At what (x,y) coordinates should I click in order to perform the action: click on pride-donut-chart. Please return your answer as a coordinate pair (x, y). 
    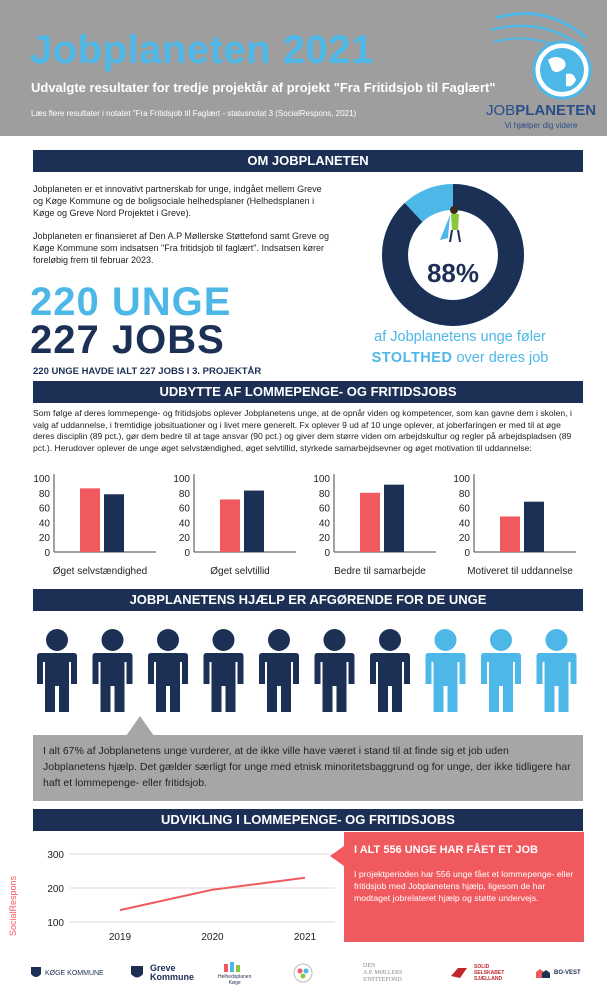
    Looking at the image, I should click on (453, 255).